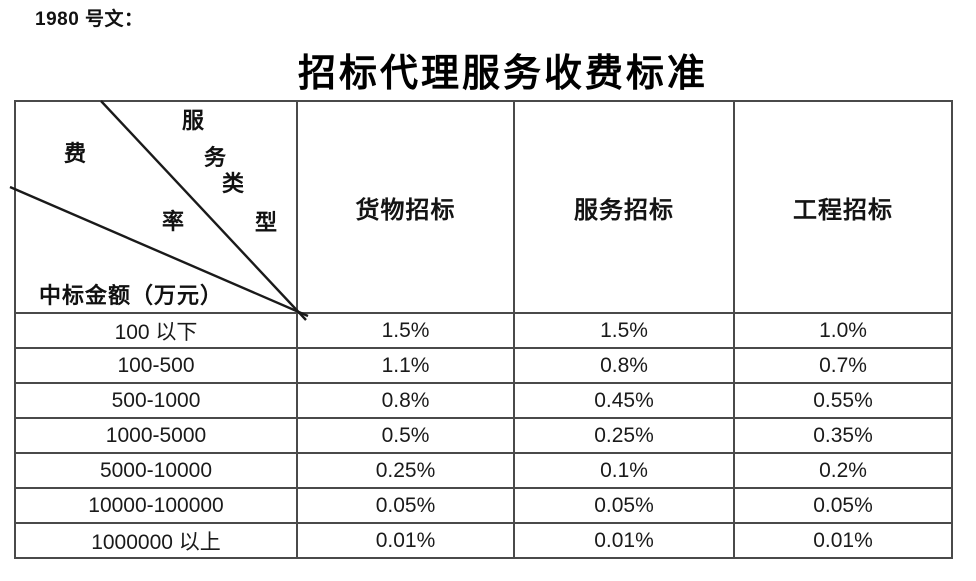 The width and height of the screenshot is (976, 581). I want to click on fee-value-cell: 1.1%, so click(405, 365).